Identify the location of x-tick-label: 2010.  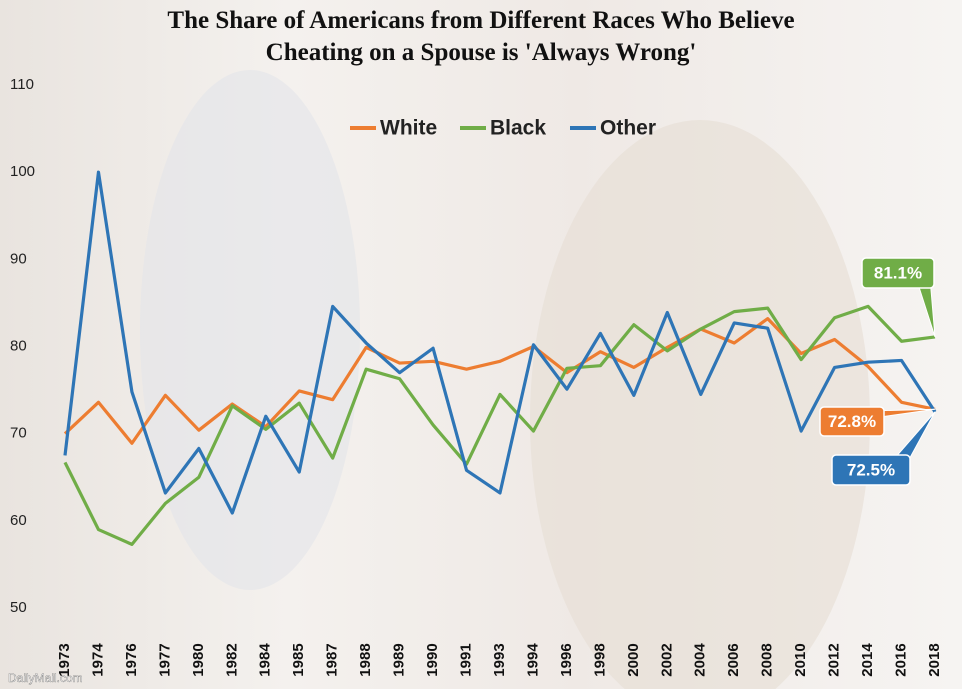
(800, 659).